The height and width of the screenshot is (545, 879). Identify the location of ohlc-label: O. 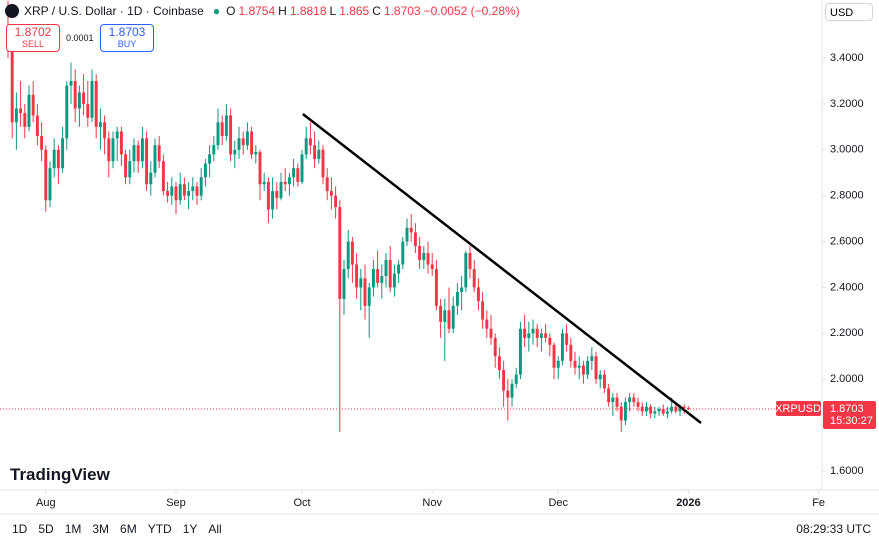
(231, 11).